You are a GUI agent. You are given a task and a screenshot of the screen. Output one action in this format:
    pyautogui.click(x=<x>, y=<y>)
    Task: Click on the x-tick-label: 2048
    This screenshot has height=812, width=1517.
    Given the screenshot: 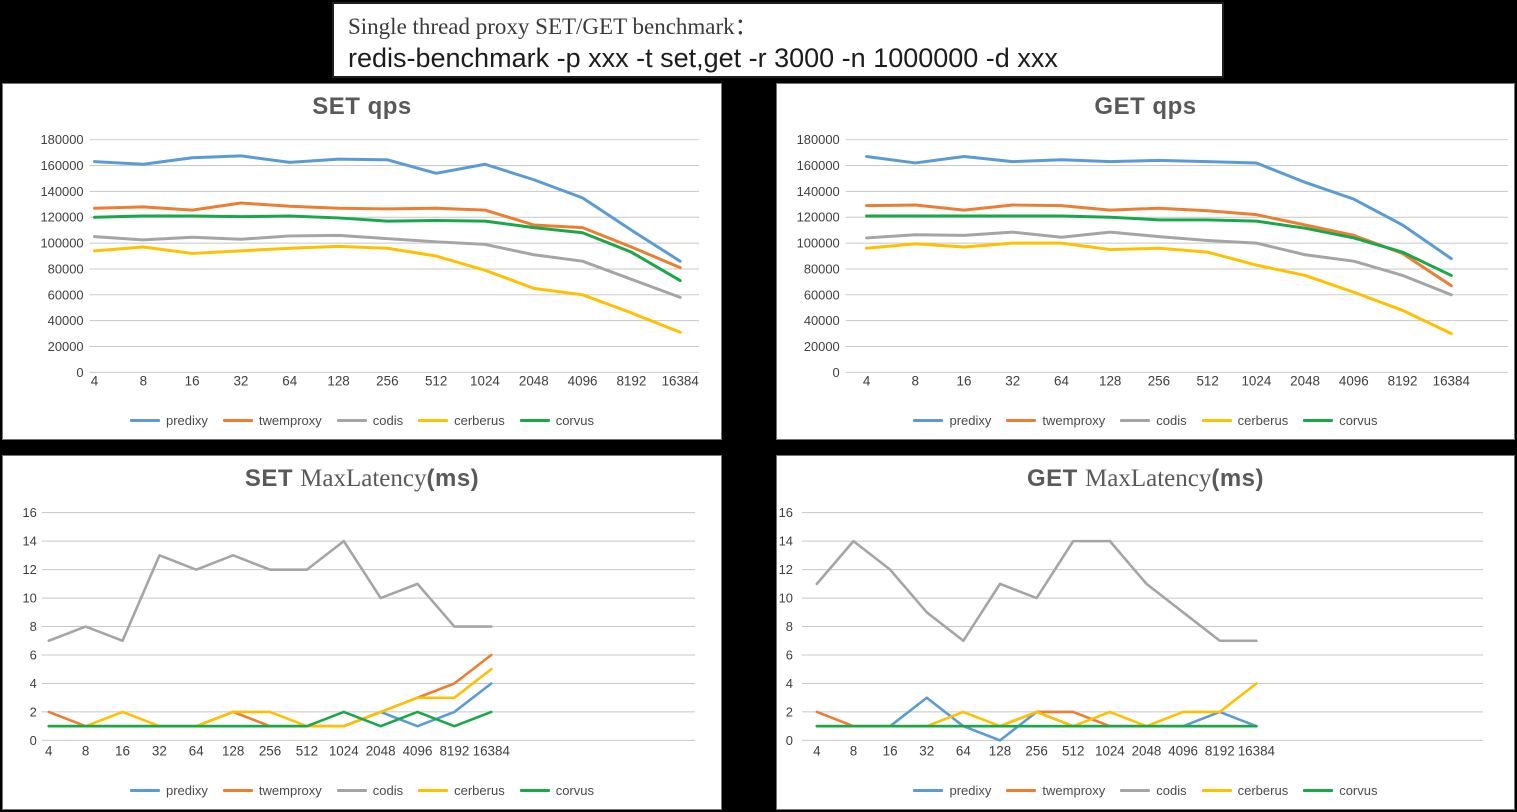 What is the action you would take?
    pyautogui.click(x=1305, y=380)
    